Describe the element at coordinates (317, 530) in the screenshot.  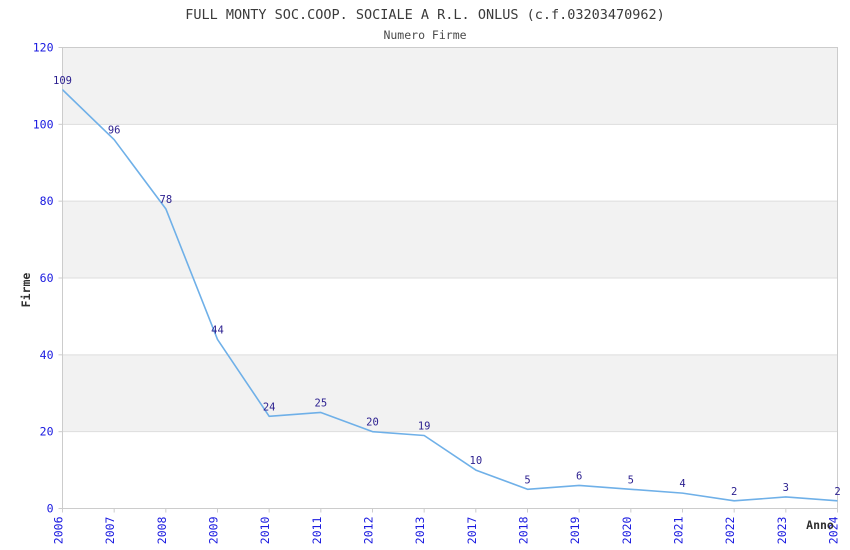
I see `x-axis-tick-label: 2011` at that location.